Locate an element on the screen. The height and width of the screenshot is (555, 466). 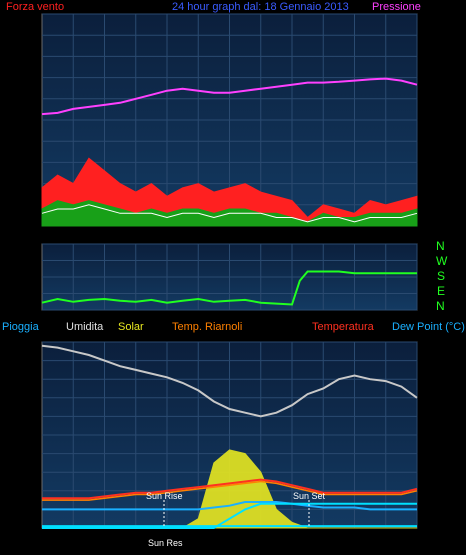
compass-s: S is located at coordinates (441, 276).